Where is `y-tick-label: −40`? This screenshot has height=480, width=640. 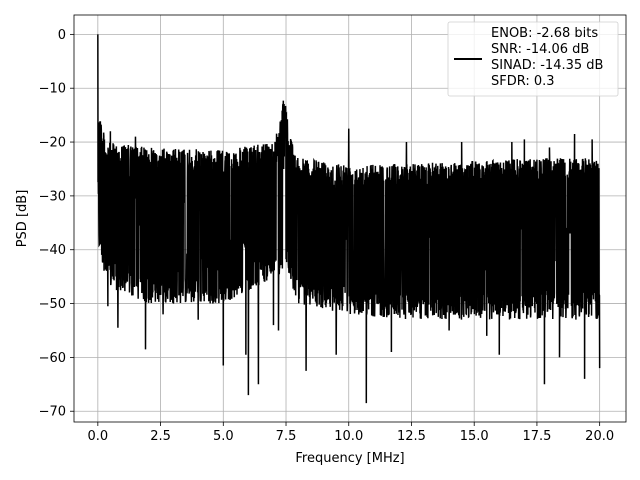
y-tick-label: −40 is located at coordinates (52, 250).